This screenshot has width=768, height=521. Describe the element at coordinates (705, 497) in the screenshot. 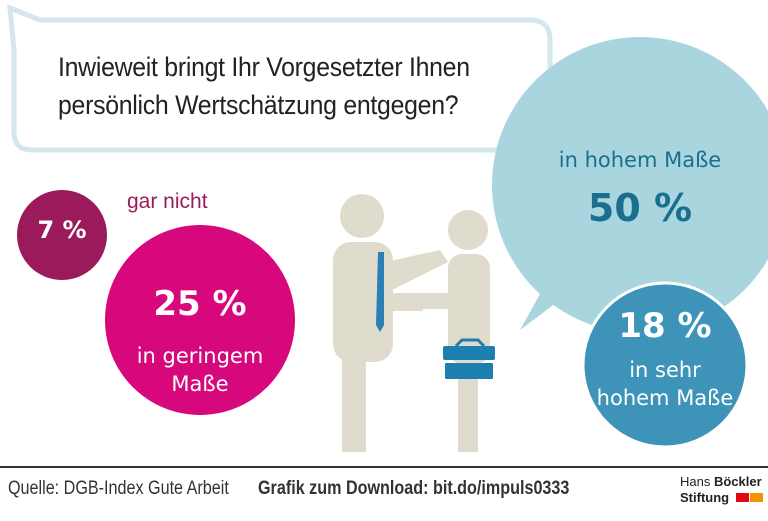

I see `logo-stiftung: Stiftung` at that location.